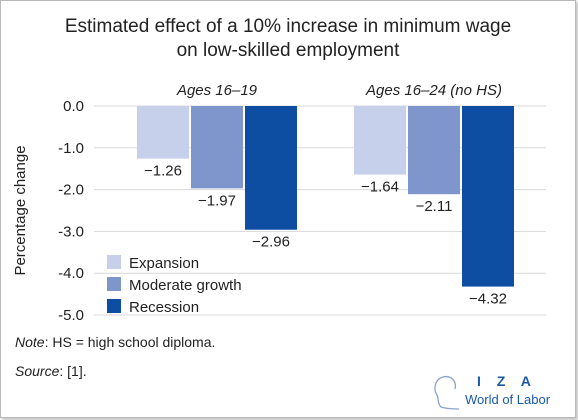  What do you see at coordinates (37, 371) in the screenshot?
I see `source-label: Source` at bounding box center [37, 371].